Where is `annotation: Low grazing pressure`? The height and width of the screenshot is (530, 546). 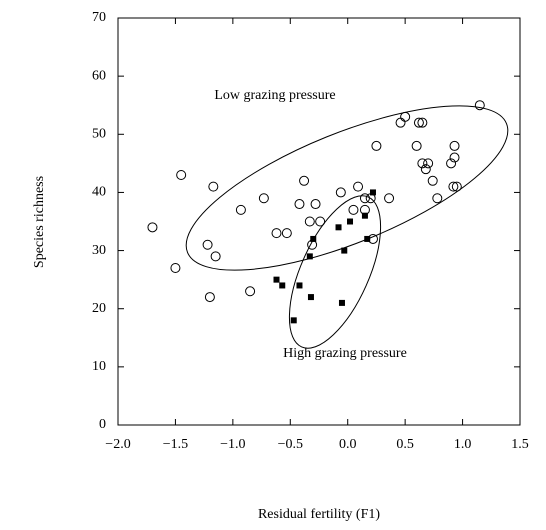
annotation: Low grazing pressure is located at coordinates (274, 95).